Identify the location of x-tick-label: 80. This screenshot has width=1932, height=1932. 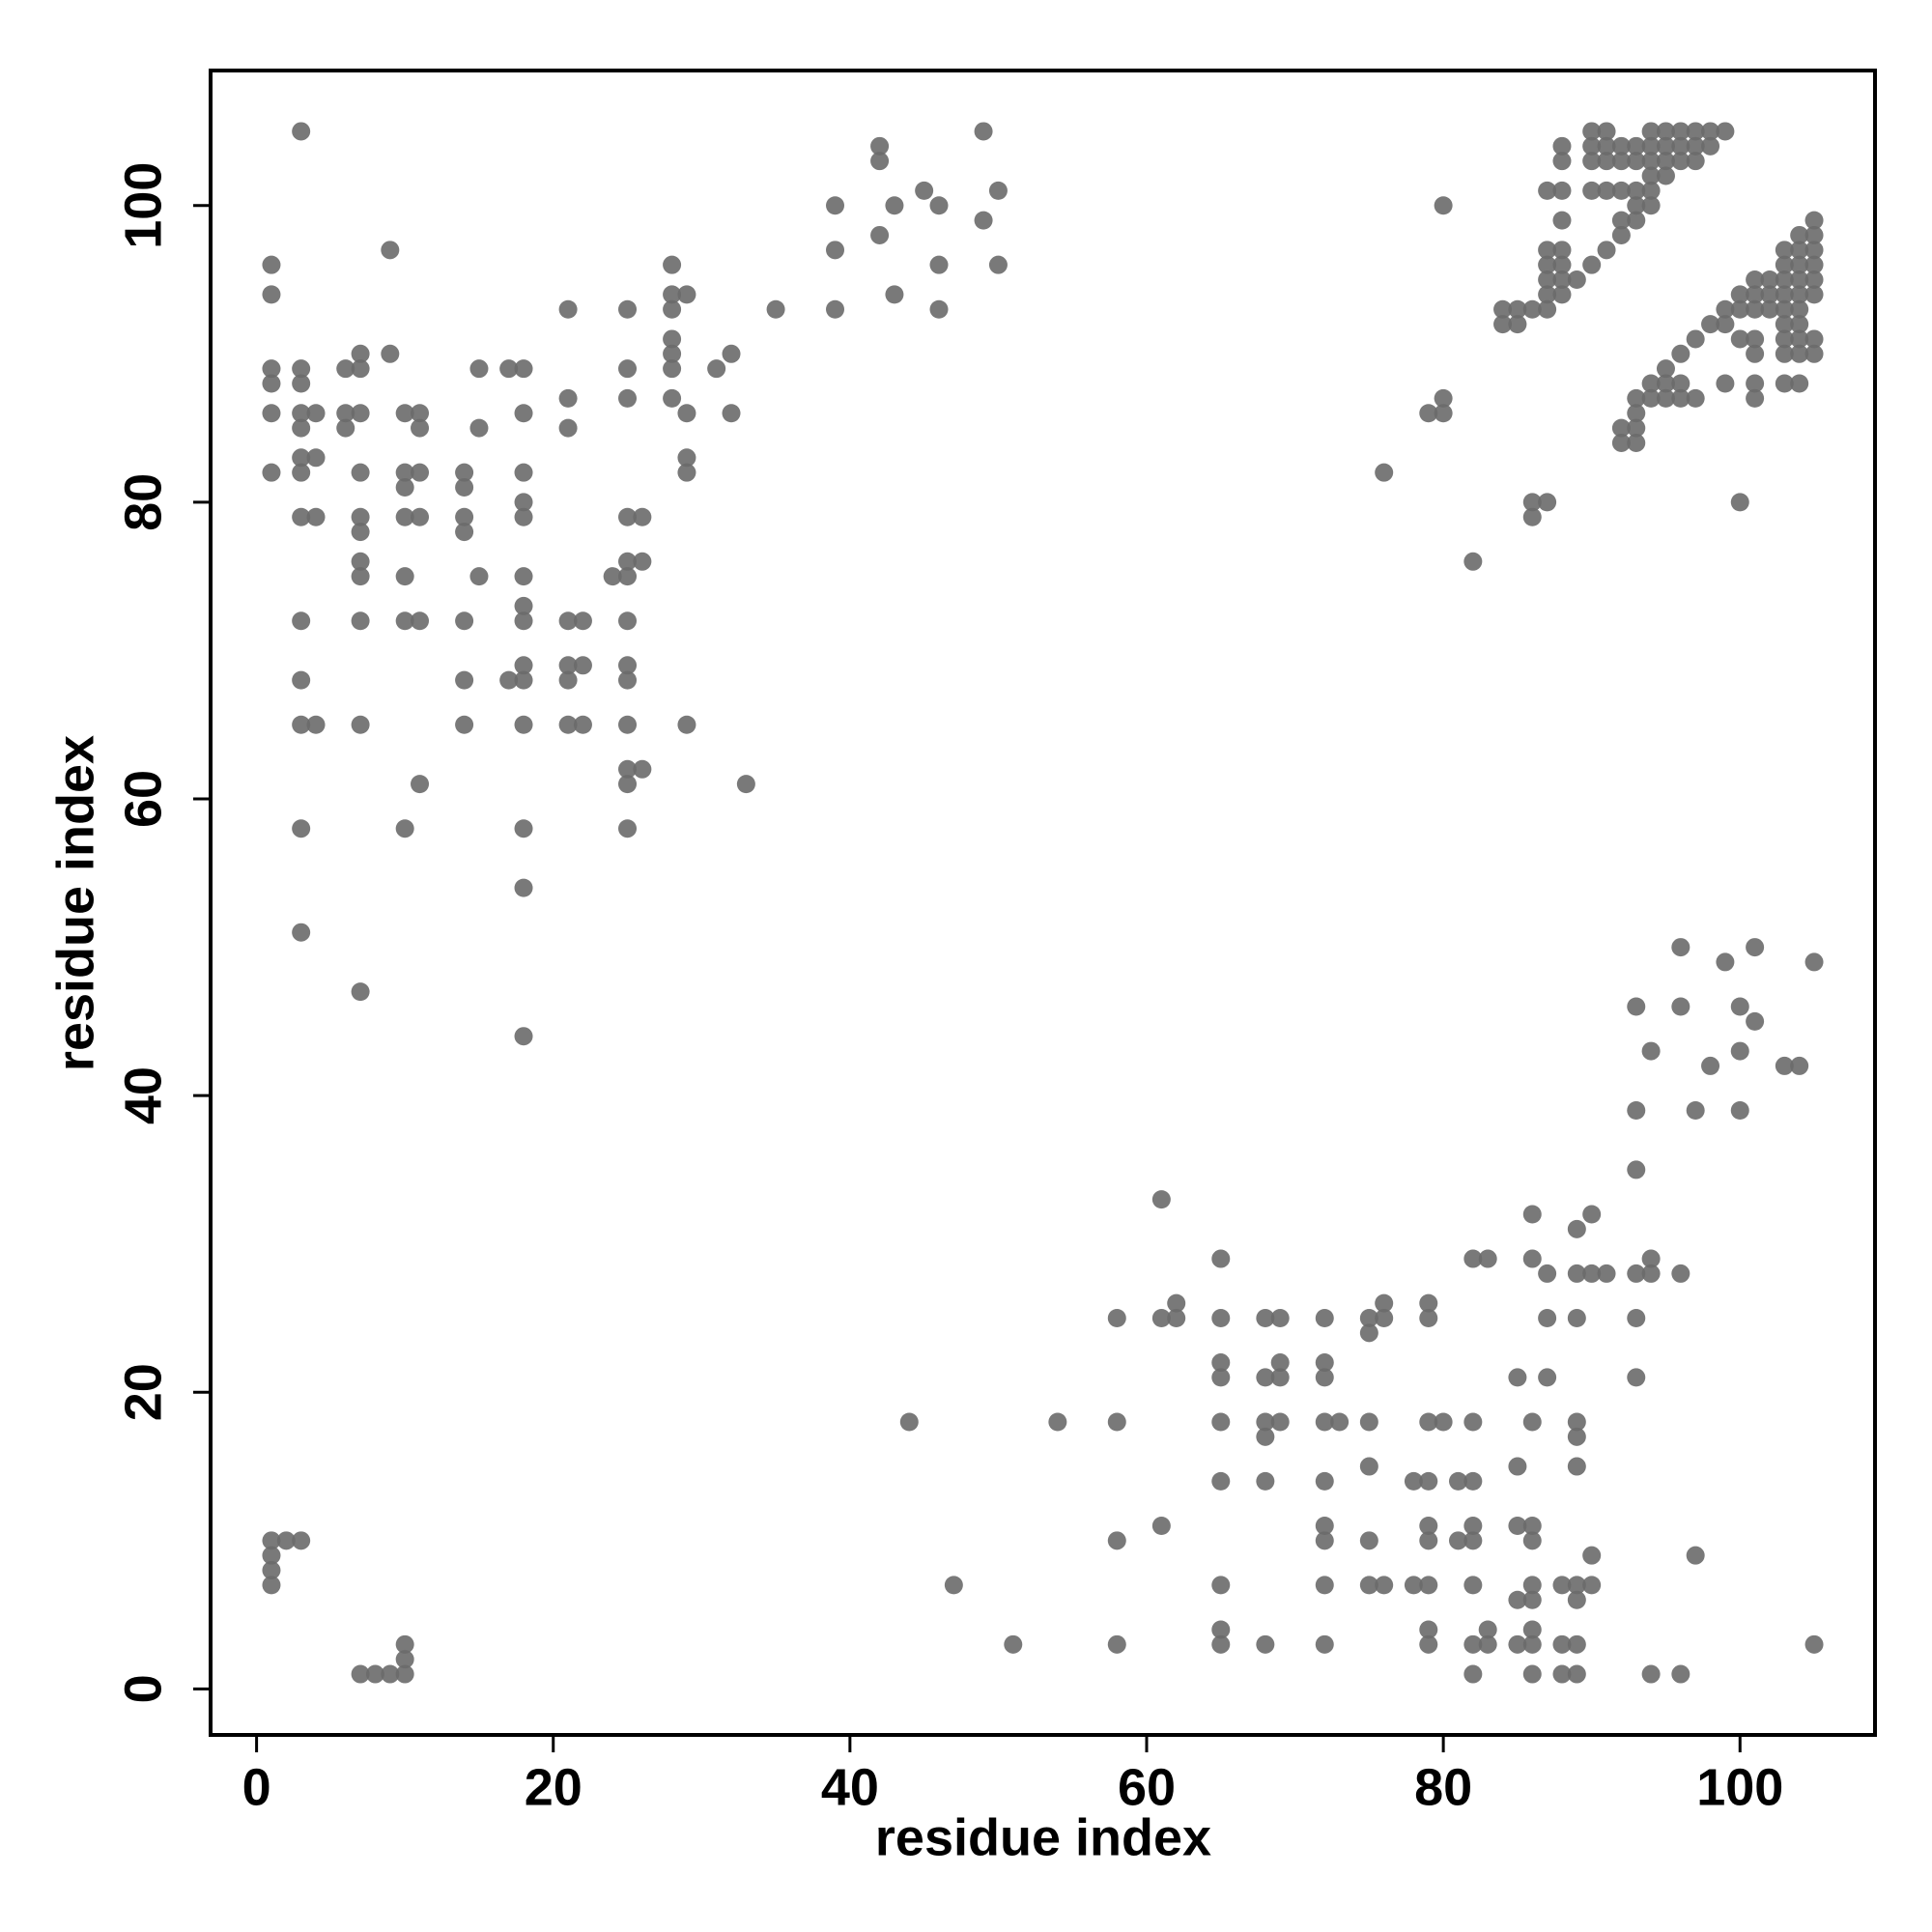
(1443, 1787).